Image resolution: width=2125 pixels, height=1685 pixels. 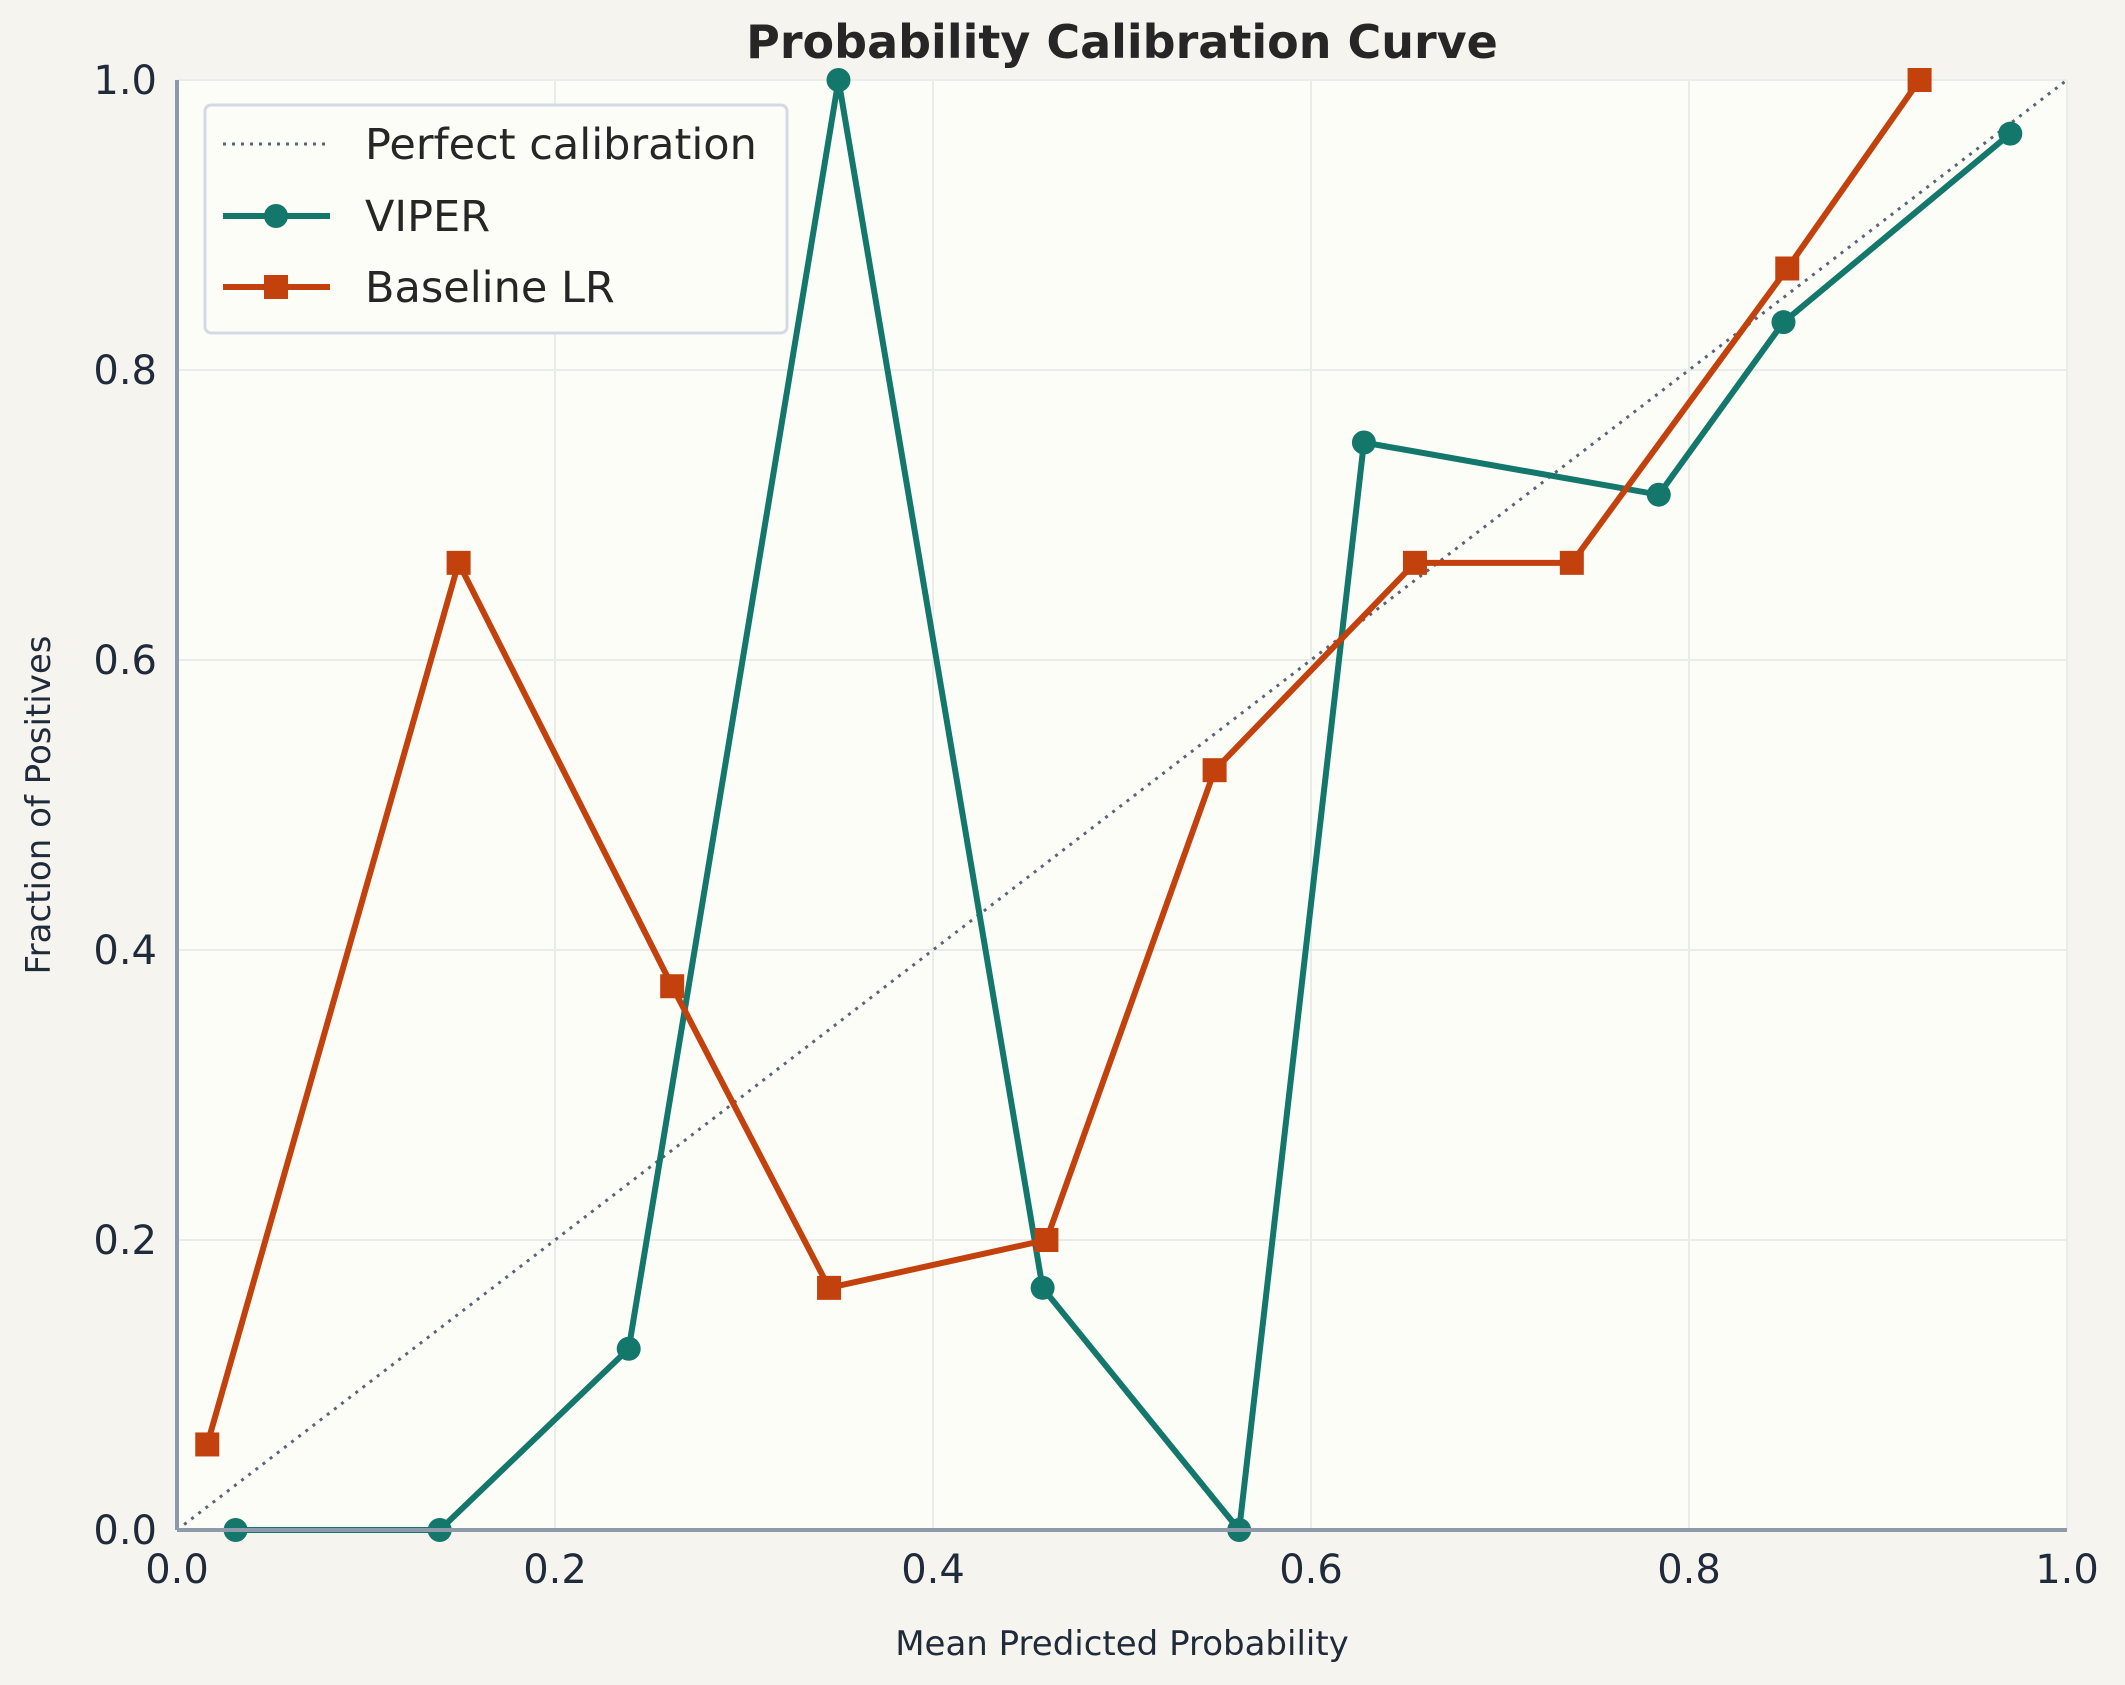 What do you see at coordinates (125, 1241) in the screenshot?
I see `y-tick-label: 0.2` at bounding box center [125, 1241].